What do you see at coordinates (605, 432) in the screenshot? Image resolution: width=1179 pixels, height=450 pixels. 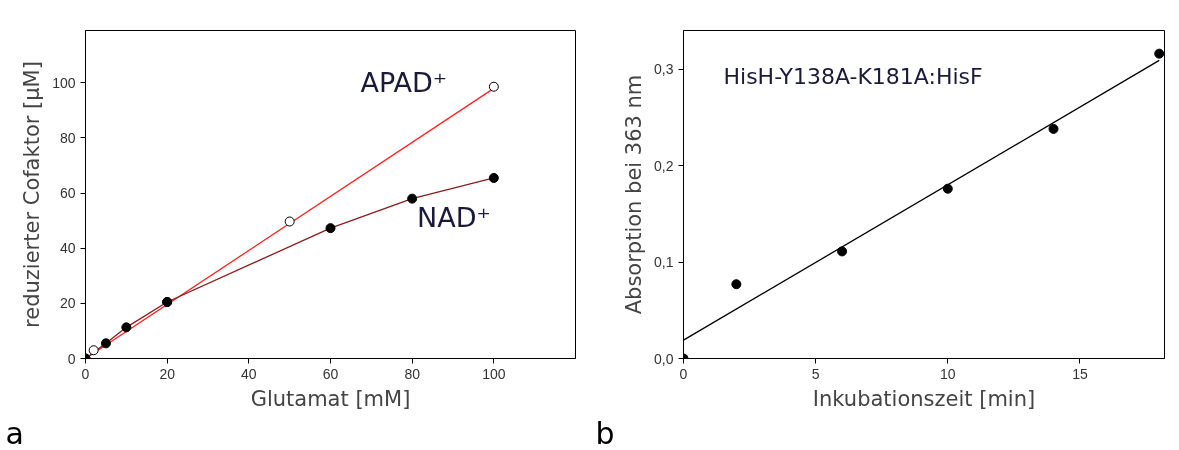 I see `text: b` at bounding box center [605, 432].